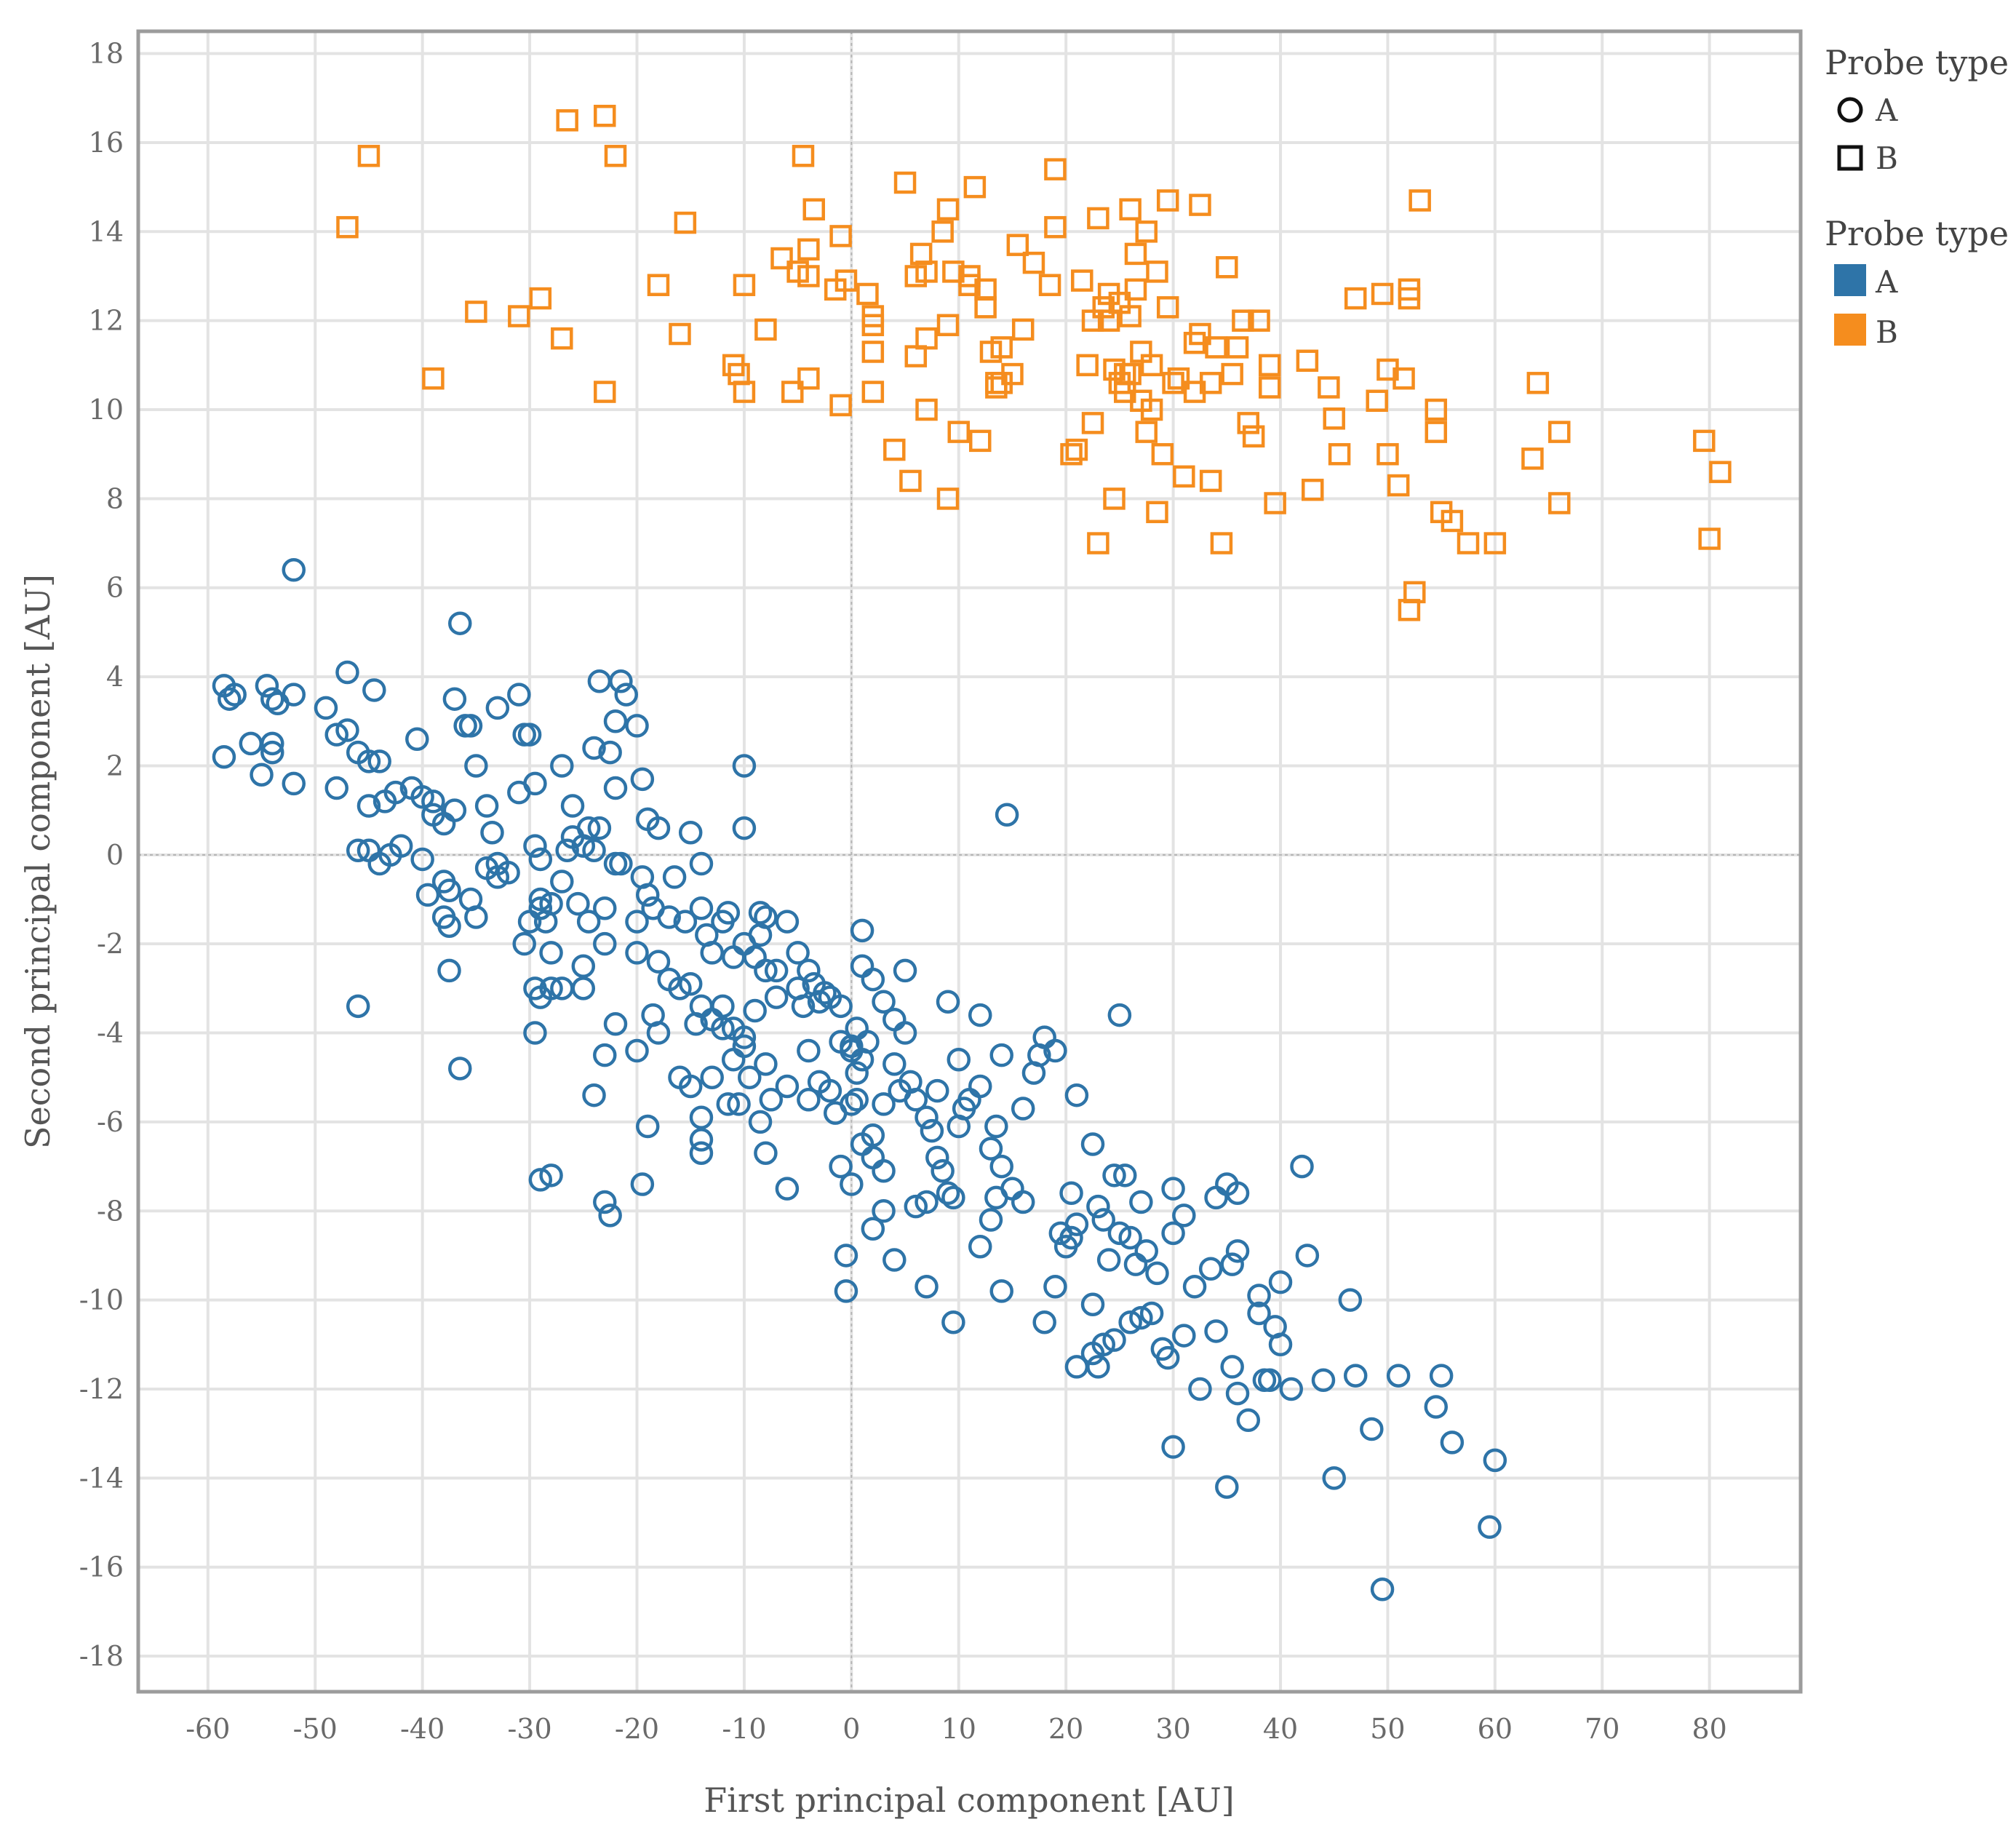 The height and width of the screenshot is (1846, 2016). I want to click on y-tick-label: -16, so click(101, 1567).